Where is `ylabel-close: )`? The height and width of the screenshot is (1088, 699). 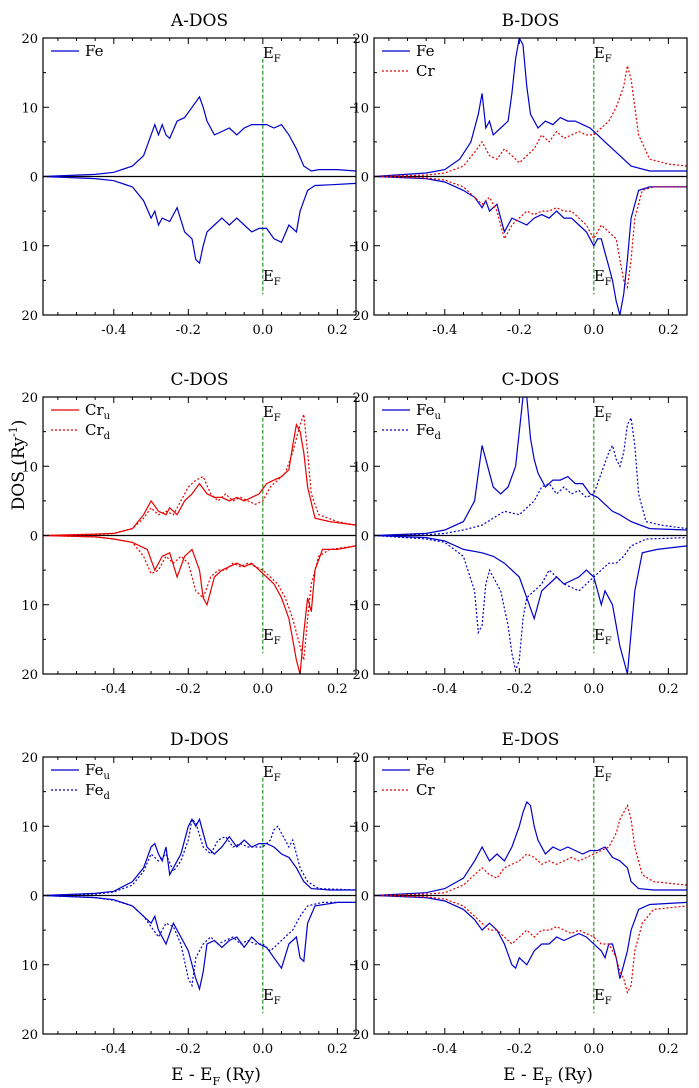 ylabel-close: ) is located at coordinates (19, 423).